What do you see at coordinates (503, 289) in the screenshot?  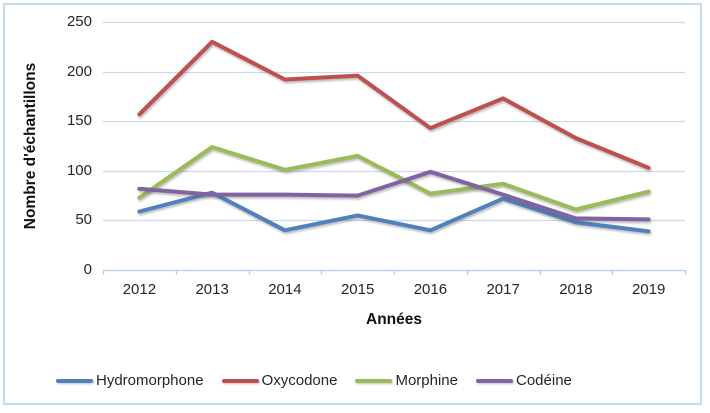 I see `x-tick-label-2017: 2017` at bounding box center [503, 289].